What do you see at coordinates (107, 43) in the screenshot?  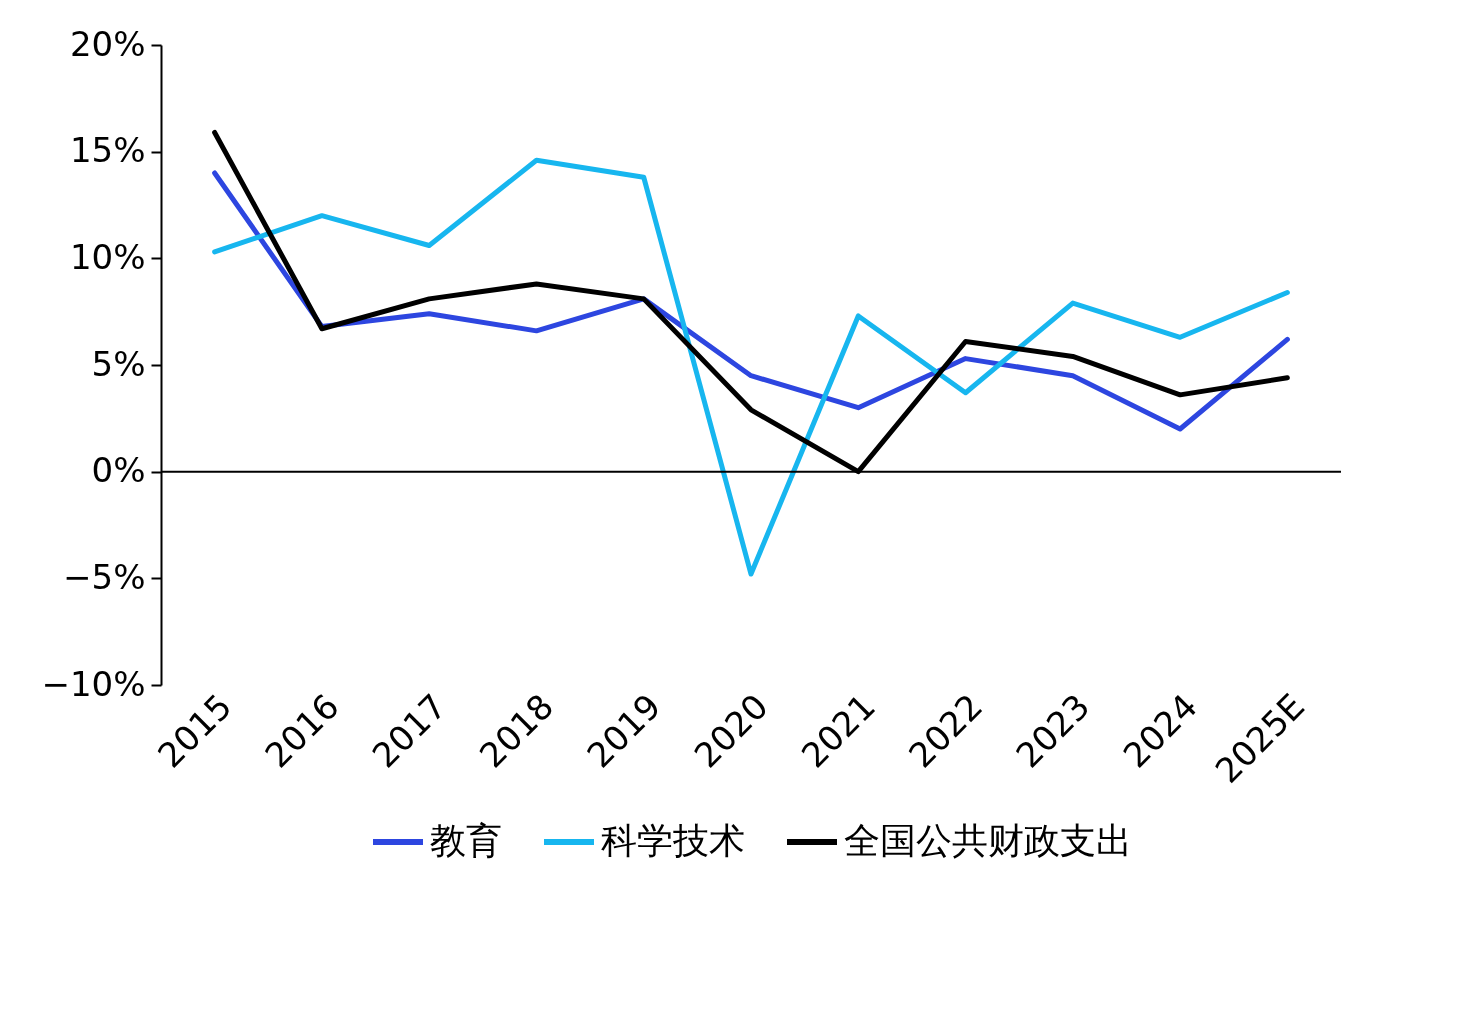 I see `y-tick-label: 20%` at bounding box center [107, 43].